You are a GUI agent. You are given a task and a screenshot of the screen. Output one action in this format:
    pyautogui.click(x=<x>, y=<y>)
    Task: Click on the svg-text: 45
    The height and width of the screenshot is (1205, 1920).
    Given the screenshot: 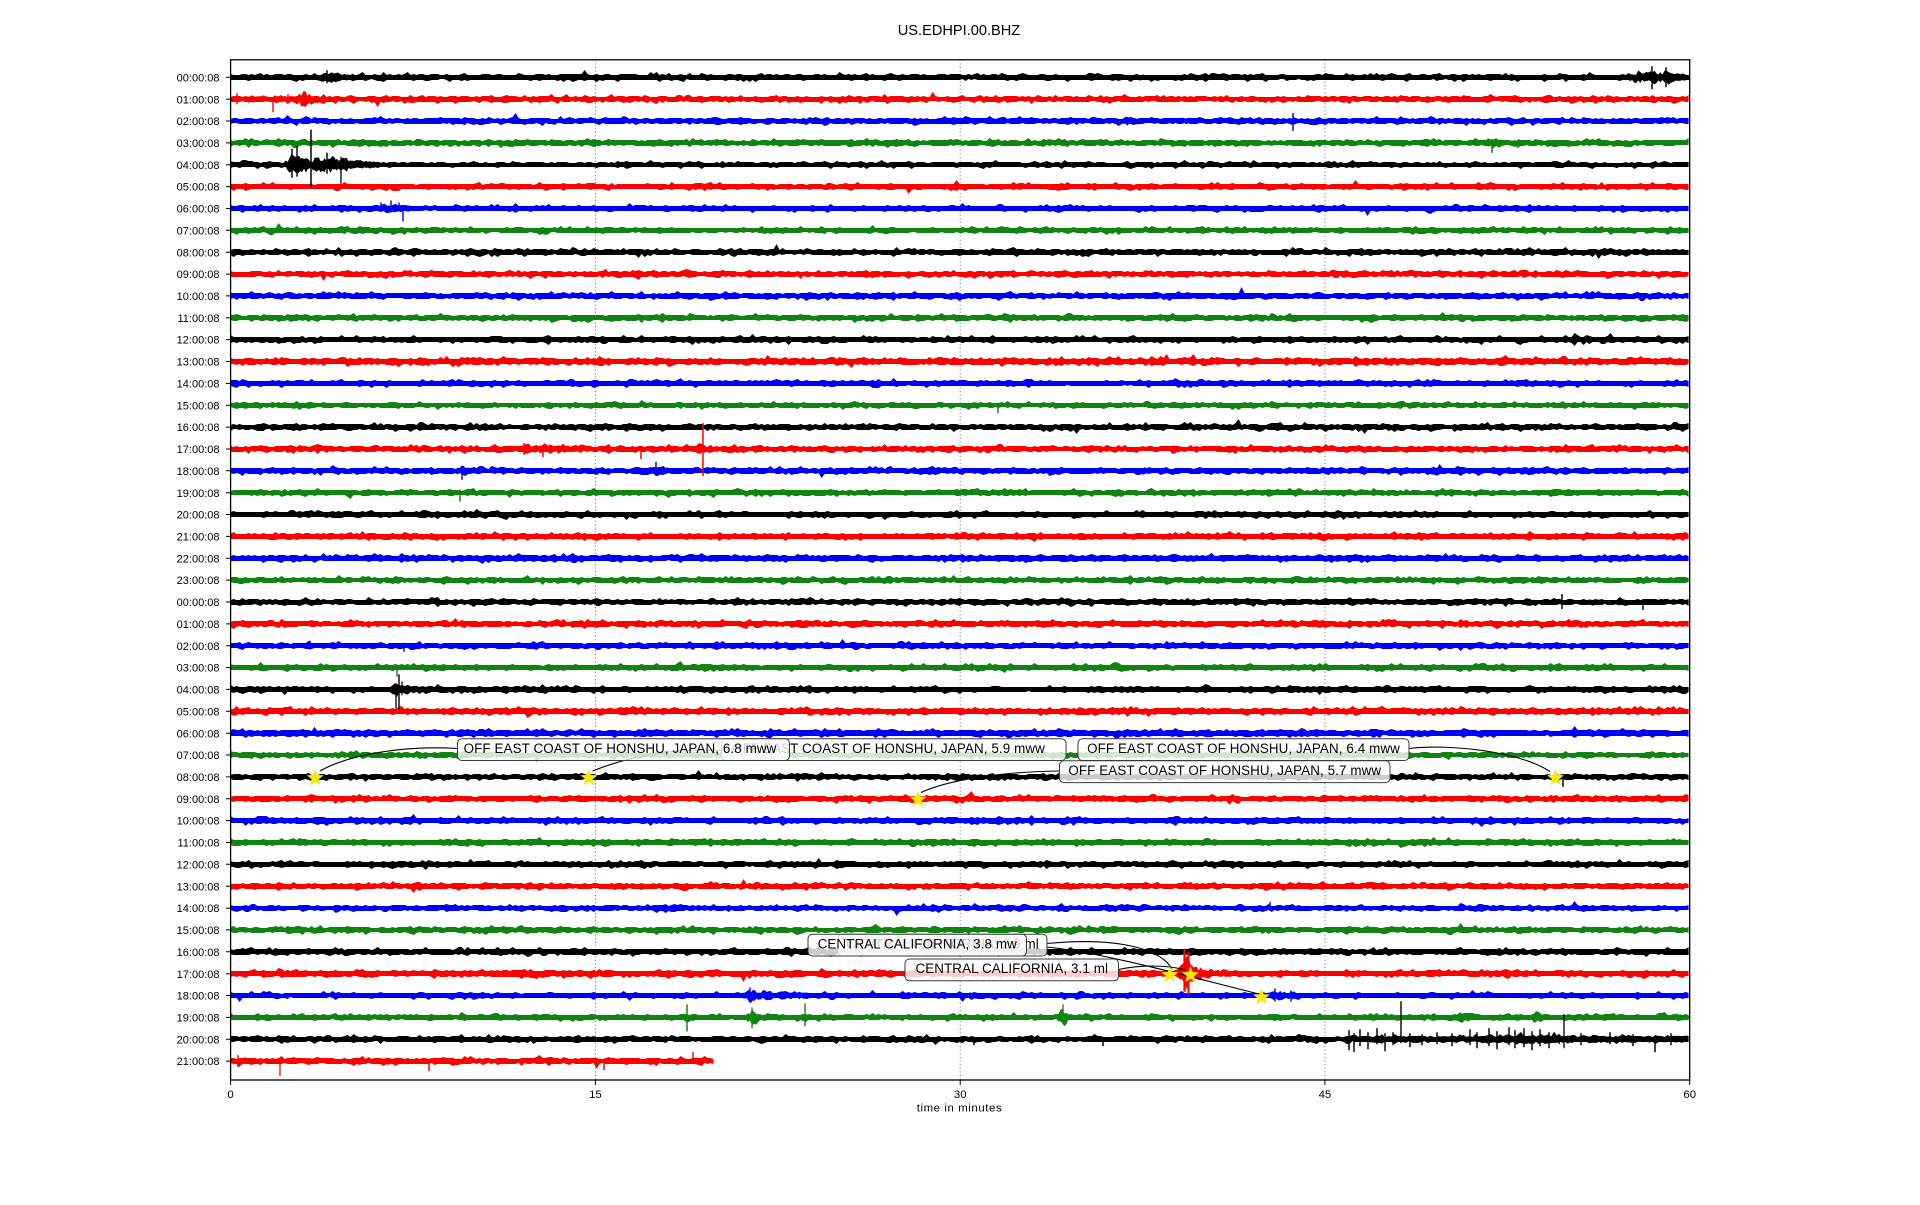 What is the action you would take?
    pyautogui.click(x=1325, y=1095)
    